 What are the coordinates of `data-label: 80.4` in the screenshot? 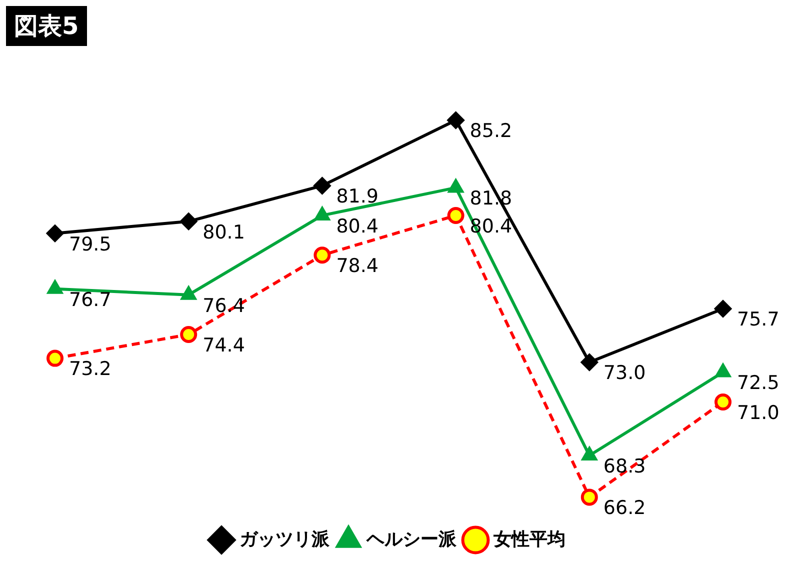 It's located at (357, 226).